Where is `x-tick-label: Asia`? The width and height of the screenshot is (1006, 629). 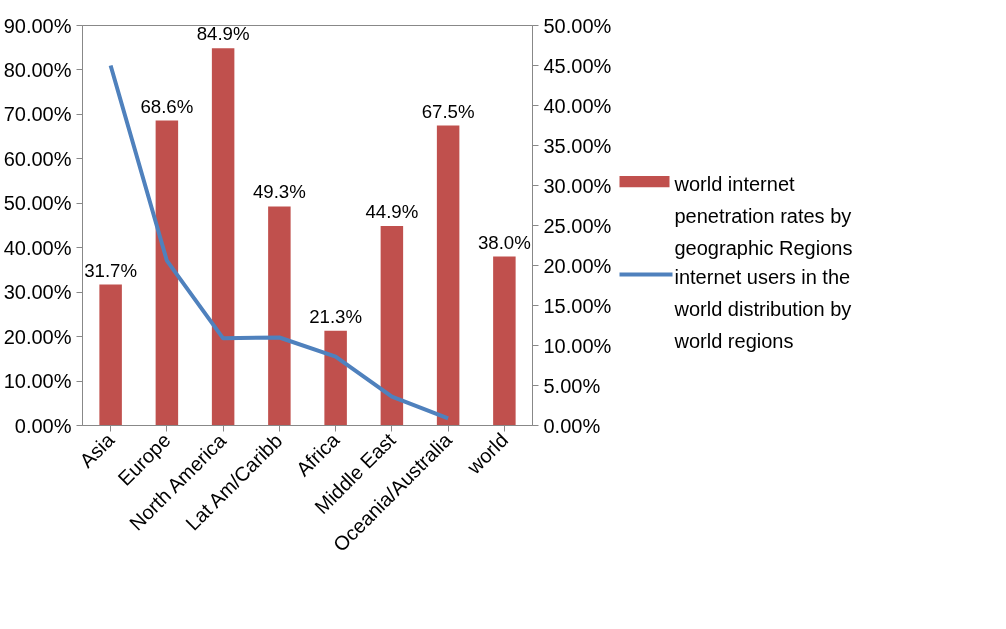
x-tick-label: Asia is located at coordinates (97, 450).